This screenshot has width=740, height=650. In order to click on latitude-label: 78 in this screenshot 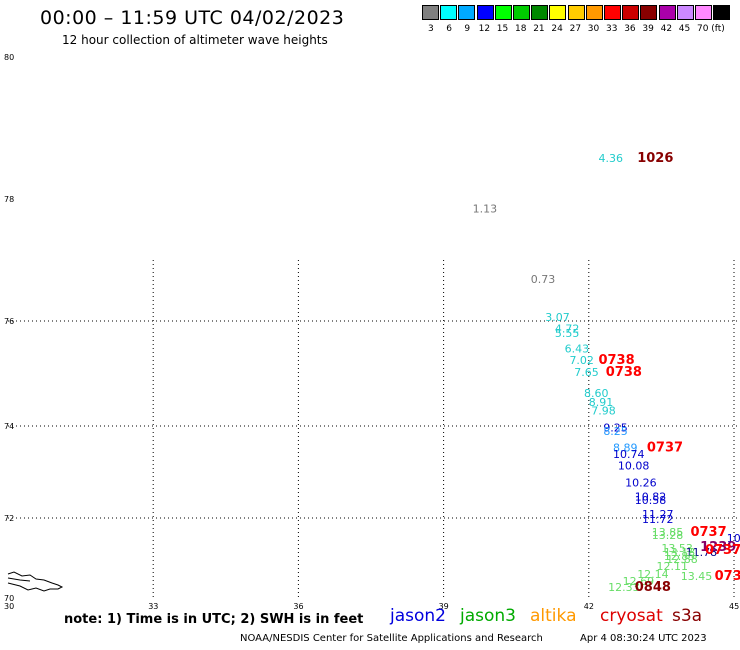, I will do `click(9, 199)`.